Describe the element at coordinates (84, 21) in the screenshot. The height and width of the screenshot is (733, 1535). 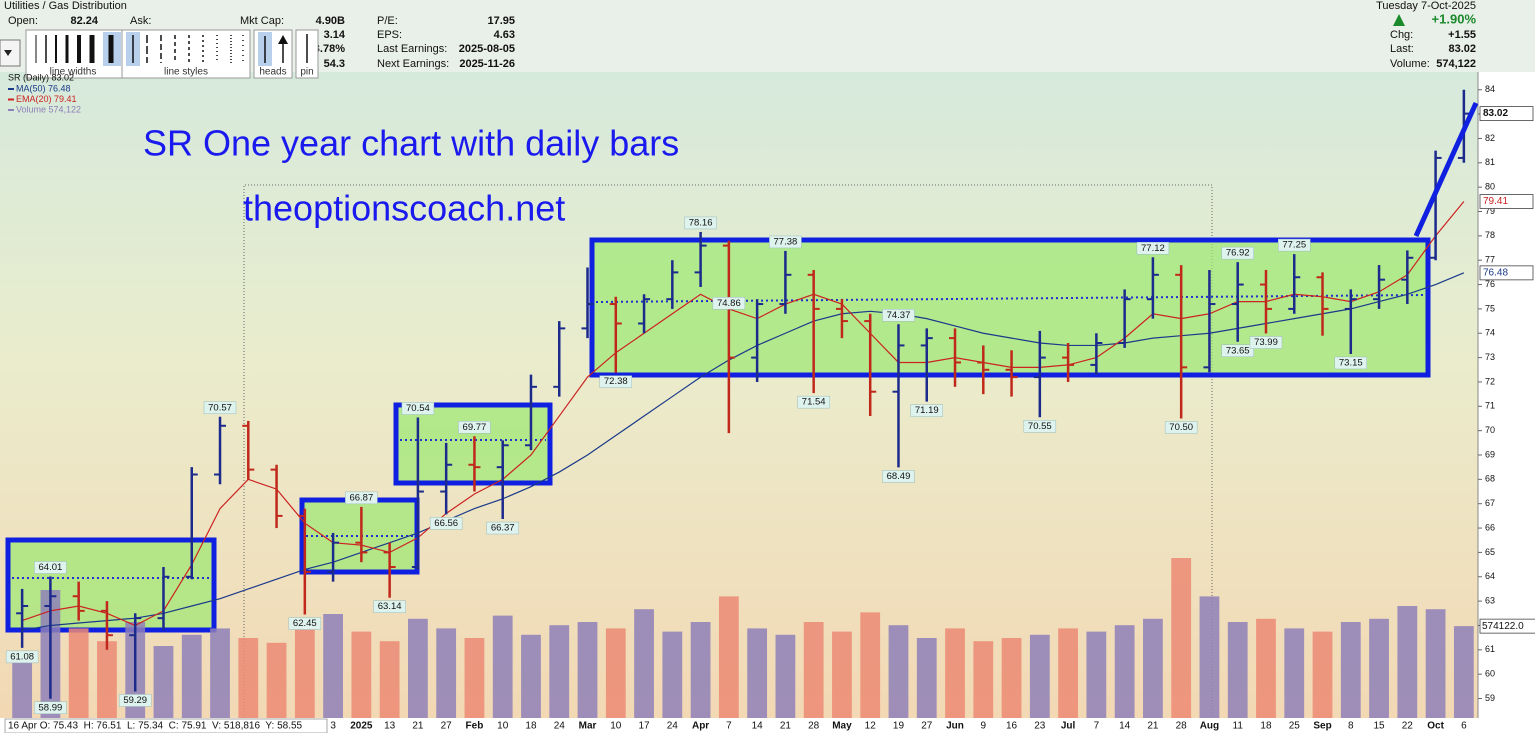
I see `open: 82.24` at that location.